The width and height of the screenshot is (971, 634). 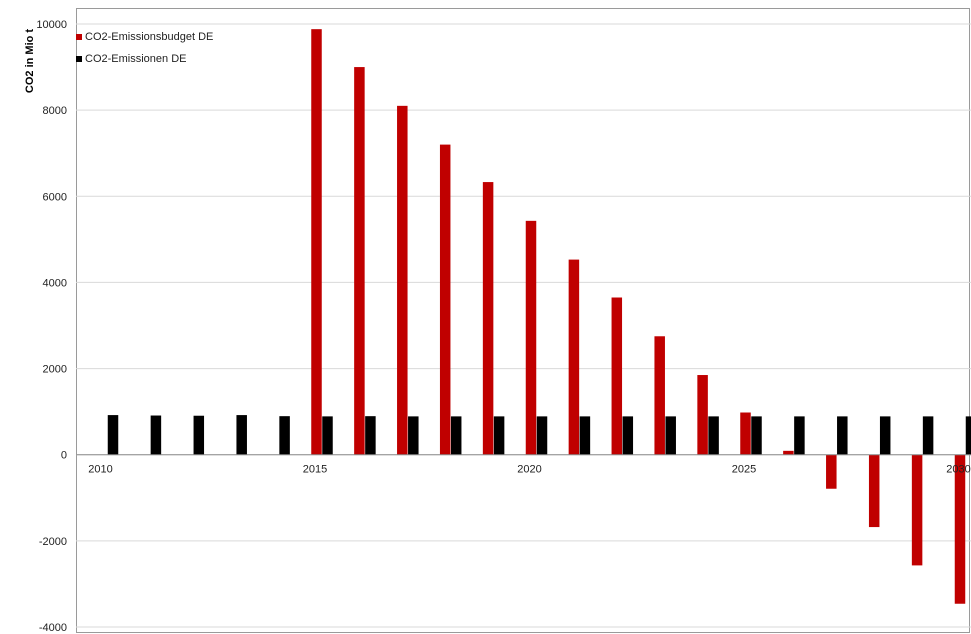 I want to click on legend-label: CO2-Emissionen DE, so click(x=135, y=59).